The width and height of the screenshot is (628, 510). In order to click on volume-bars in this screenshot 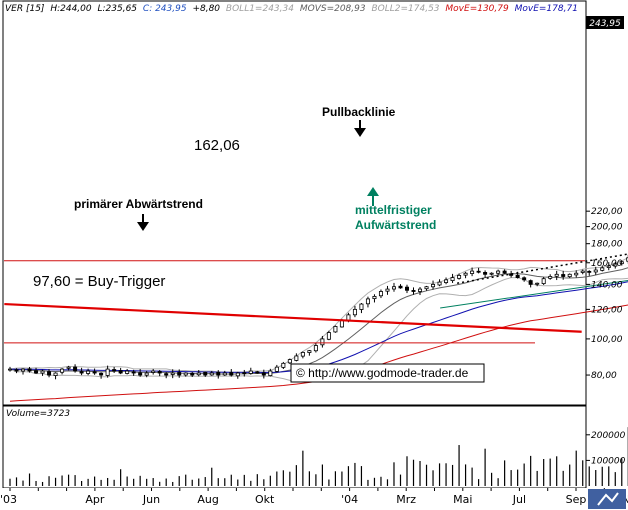, I will do `click(318, 456)`.